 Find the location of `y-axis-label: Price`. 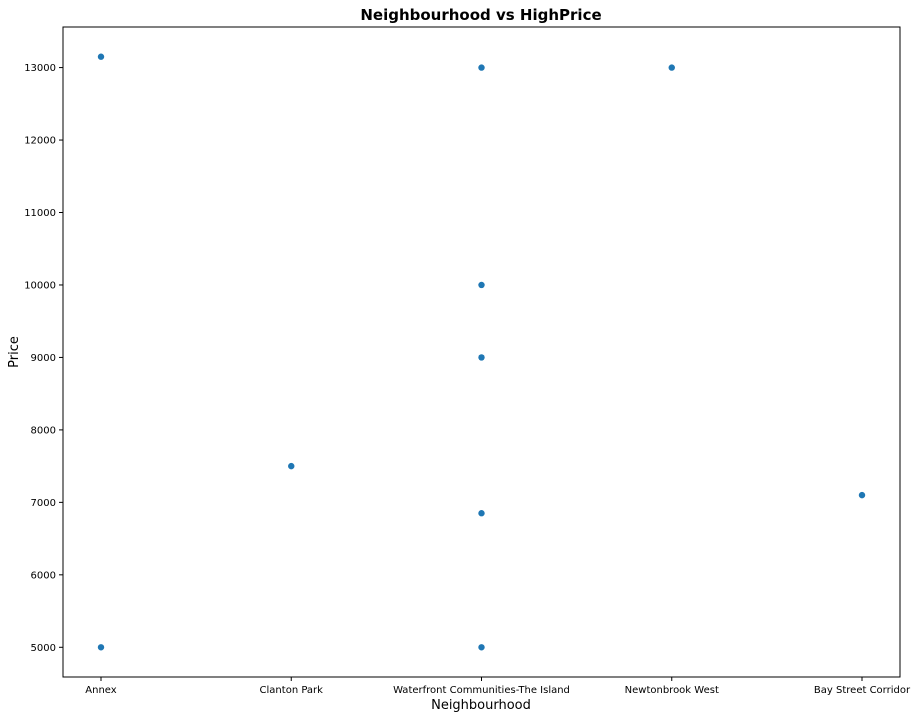

y-axis-label: Price is located at coordinates (14, 352).